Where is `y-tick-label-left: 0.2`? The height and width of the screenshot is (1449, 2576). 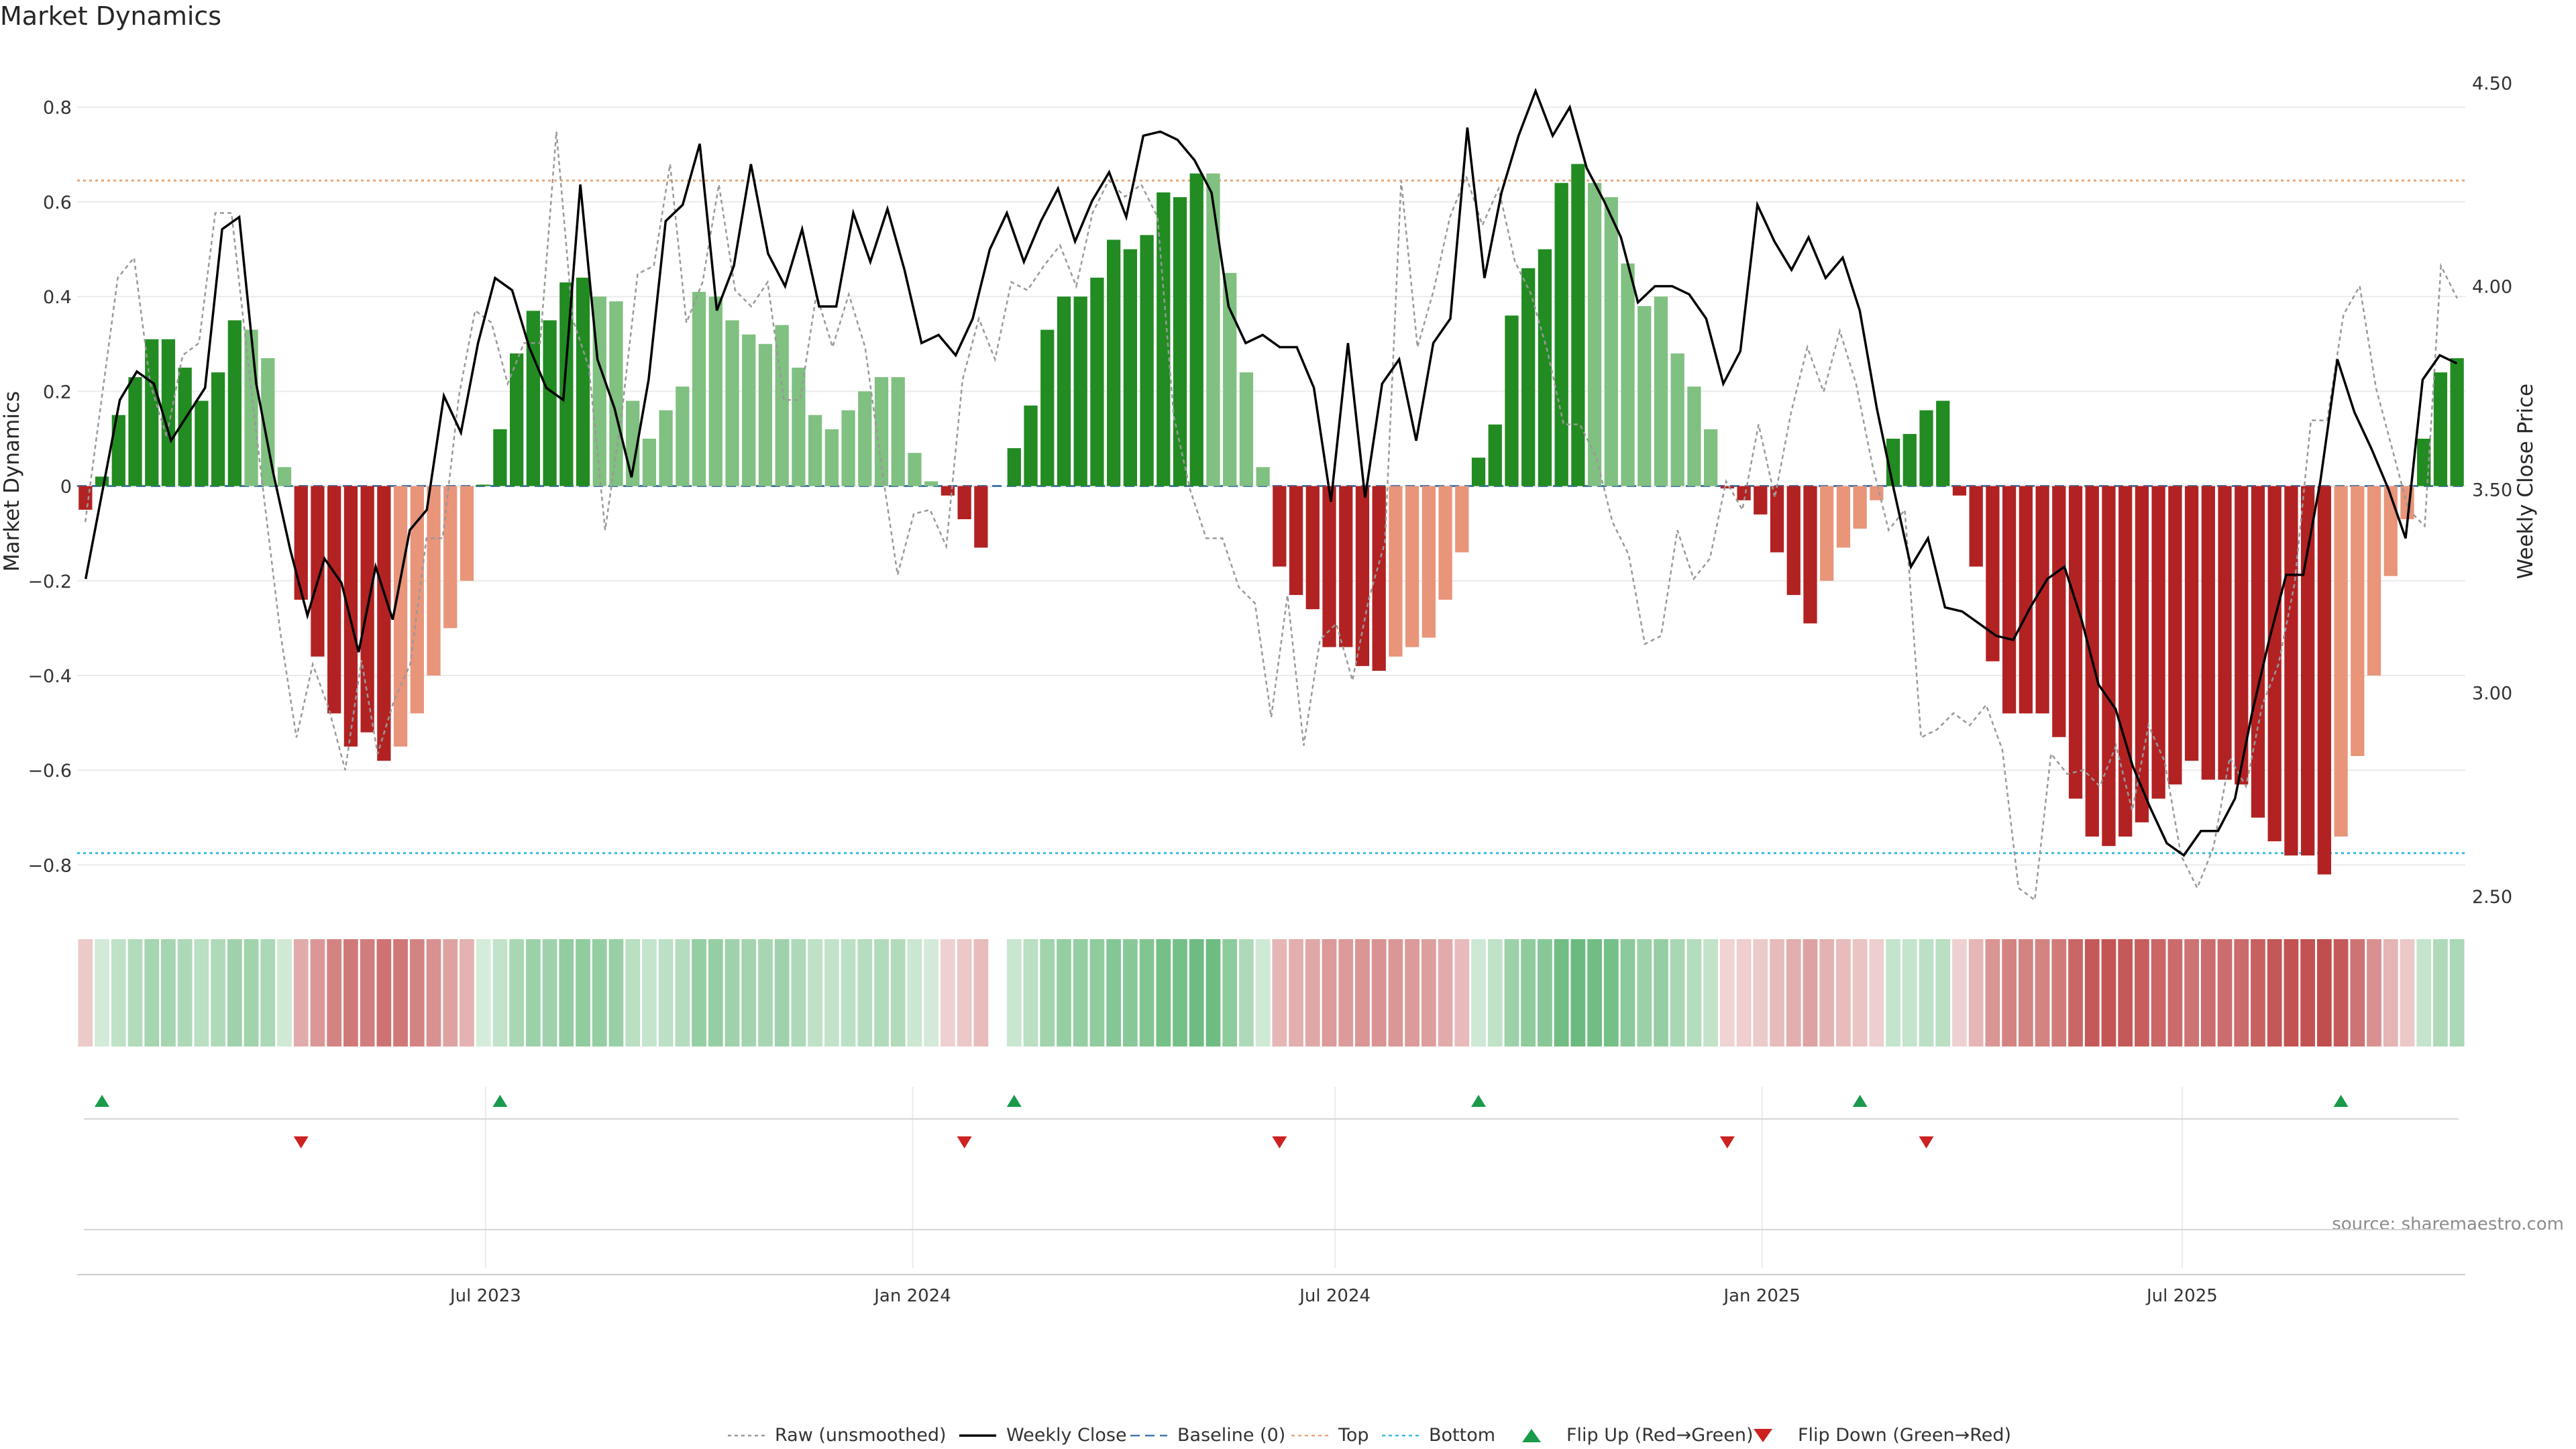
y-tick-label-left: 0.2 is located at coordinates (57, 392).